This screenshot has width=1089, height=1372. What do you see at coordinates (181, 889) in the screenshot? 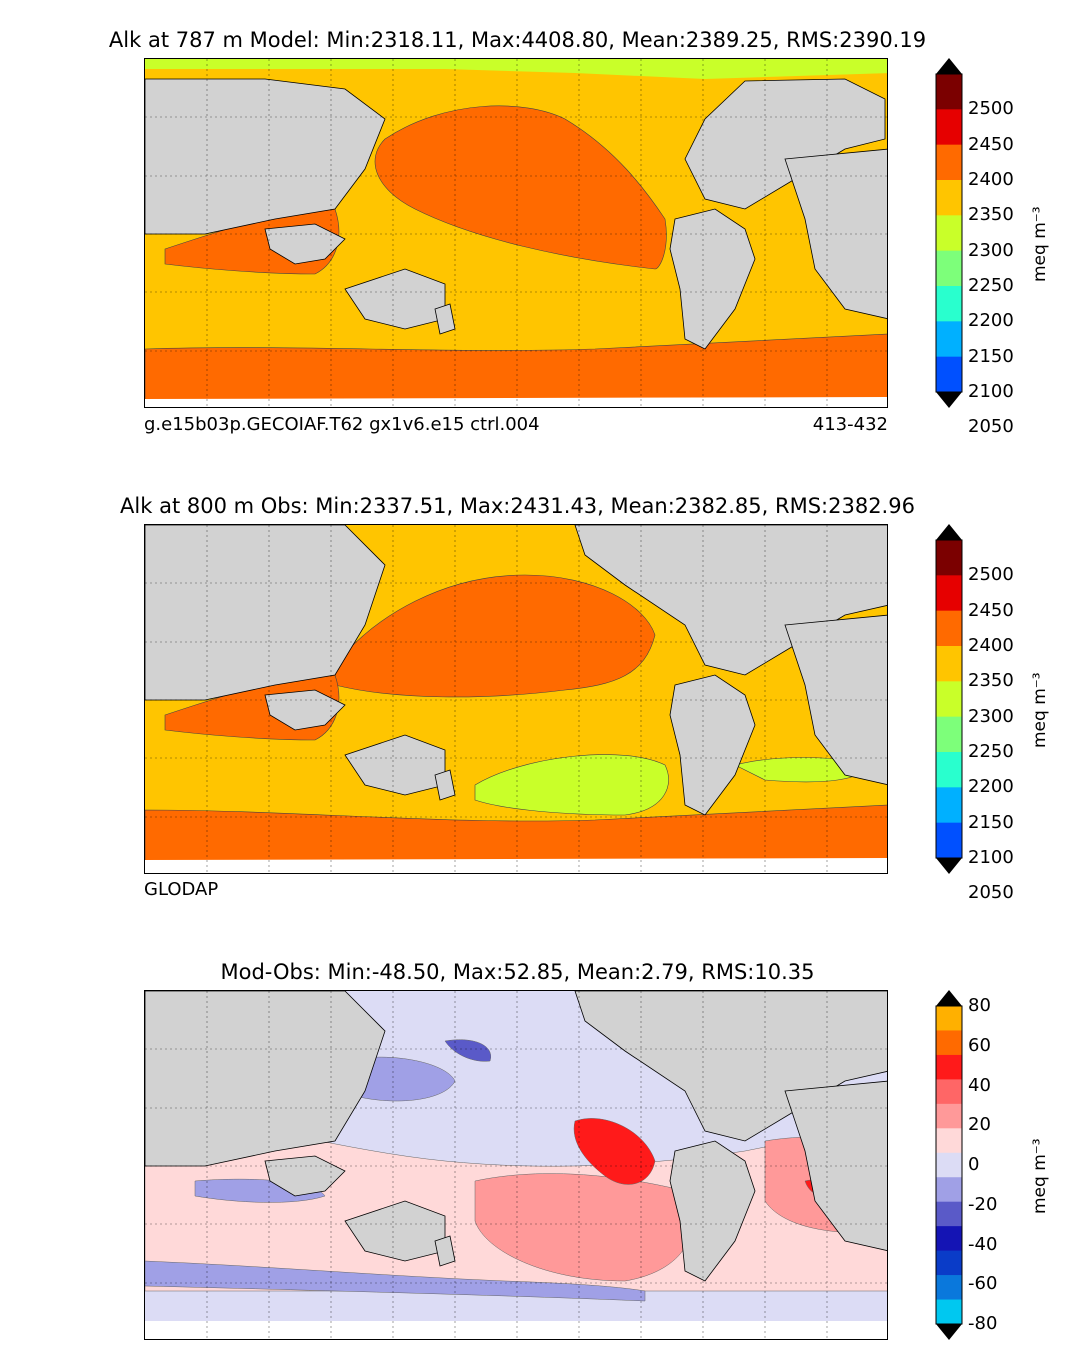
I see `dataset-label: GLODAP` at bounding box center [181, 889].